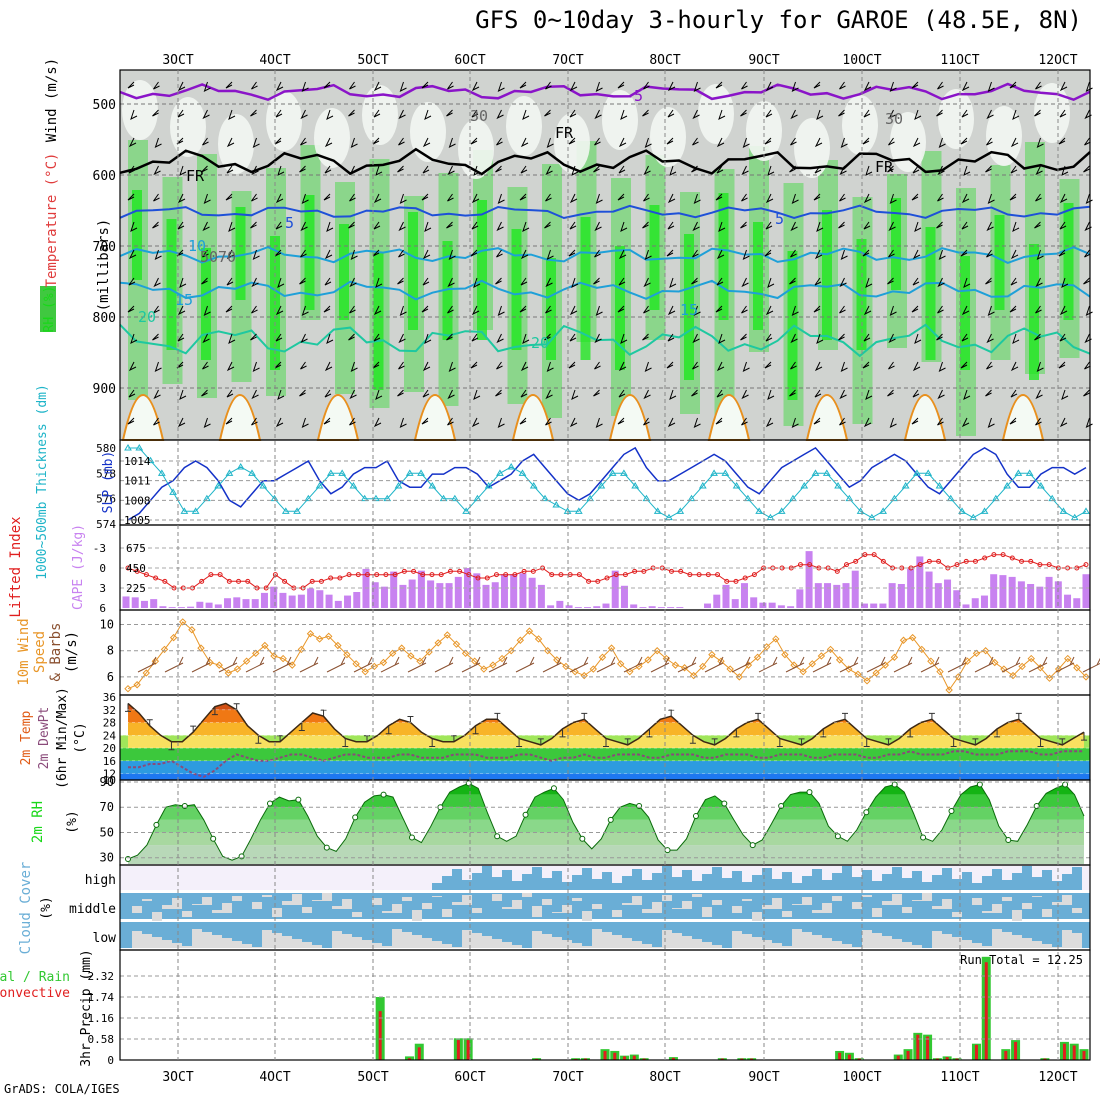 The height and width of the screenshot is (1100, 1100). What do you see at coordinates (607, 907) in the screenshot?
I see `cloud-cells` at bounding box center [607, 907].